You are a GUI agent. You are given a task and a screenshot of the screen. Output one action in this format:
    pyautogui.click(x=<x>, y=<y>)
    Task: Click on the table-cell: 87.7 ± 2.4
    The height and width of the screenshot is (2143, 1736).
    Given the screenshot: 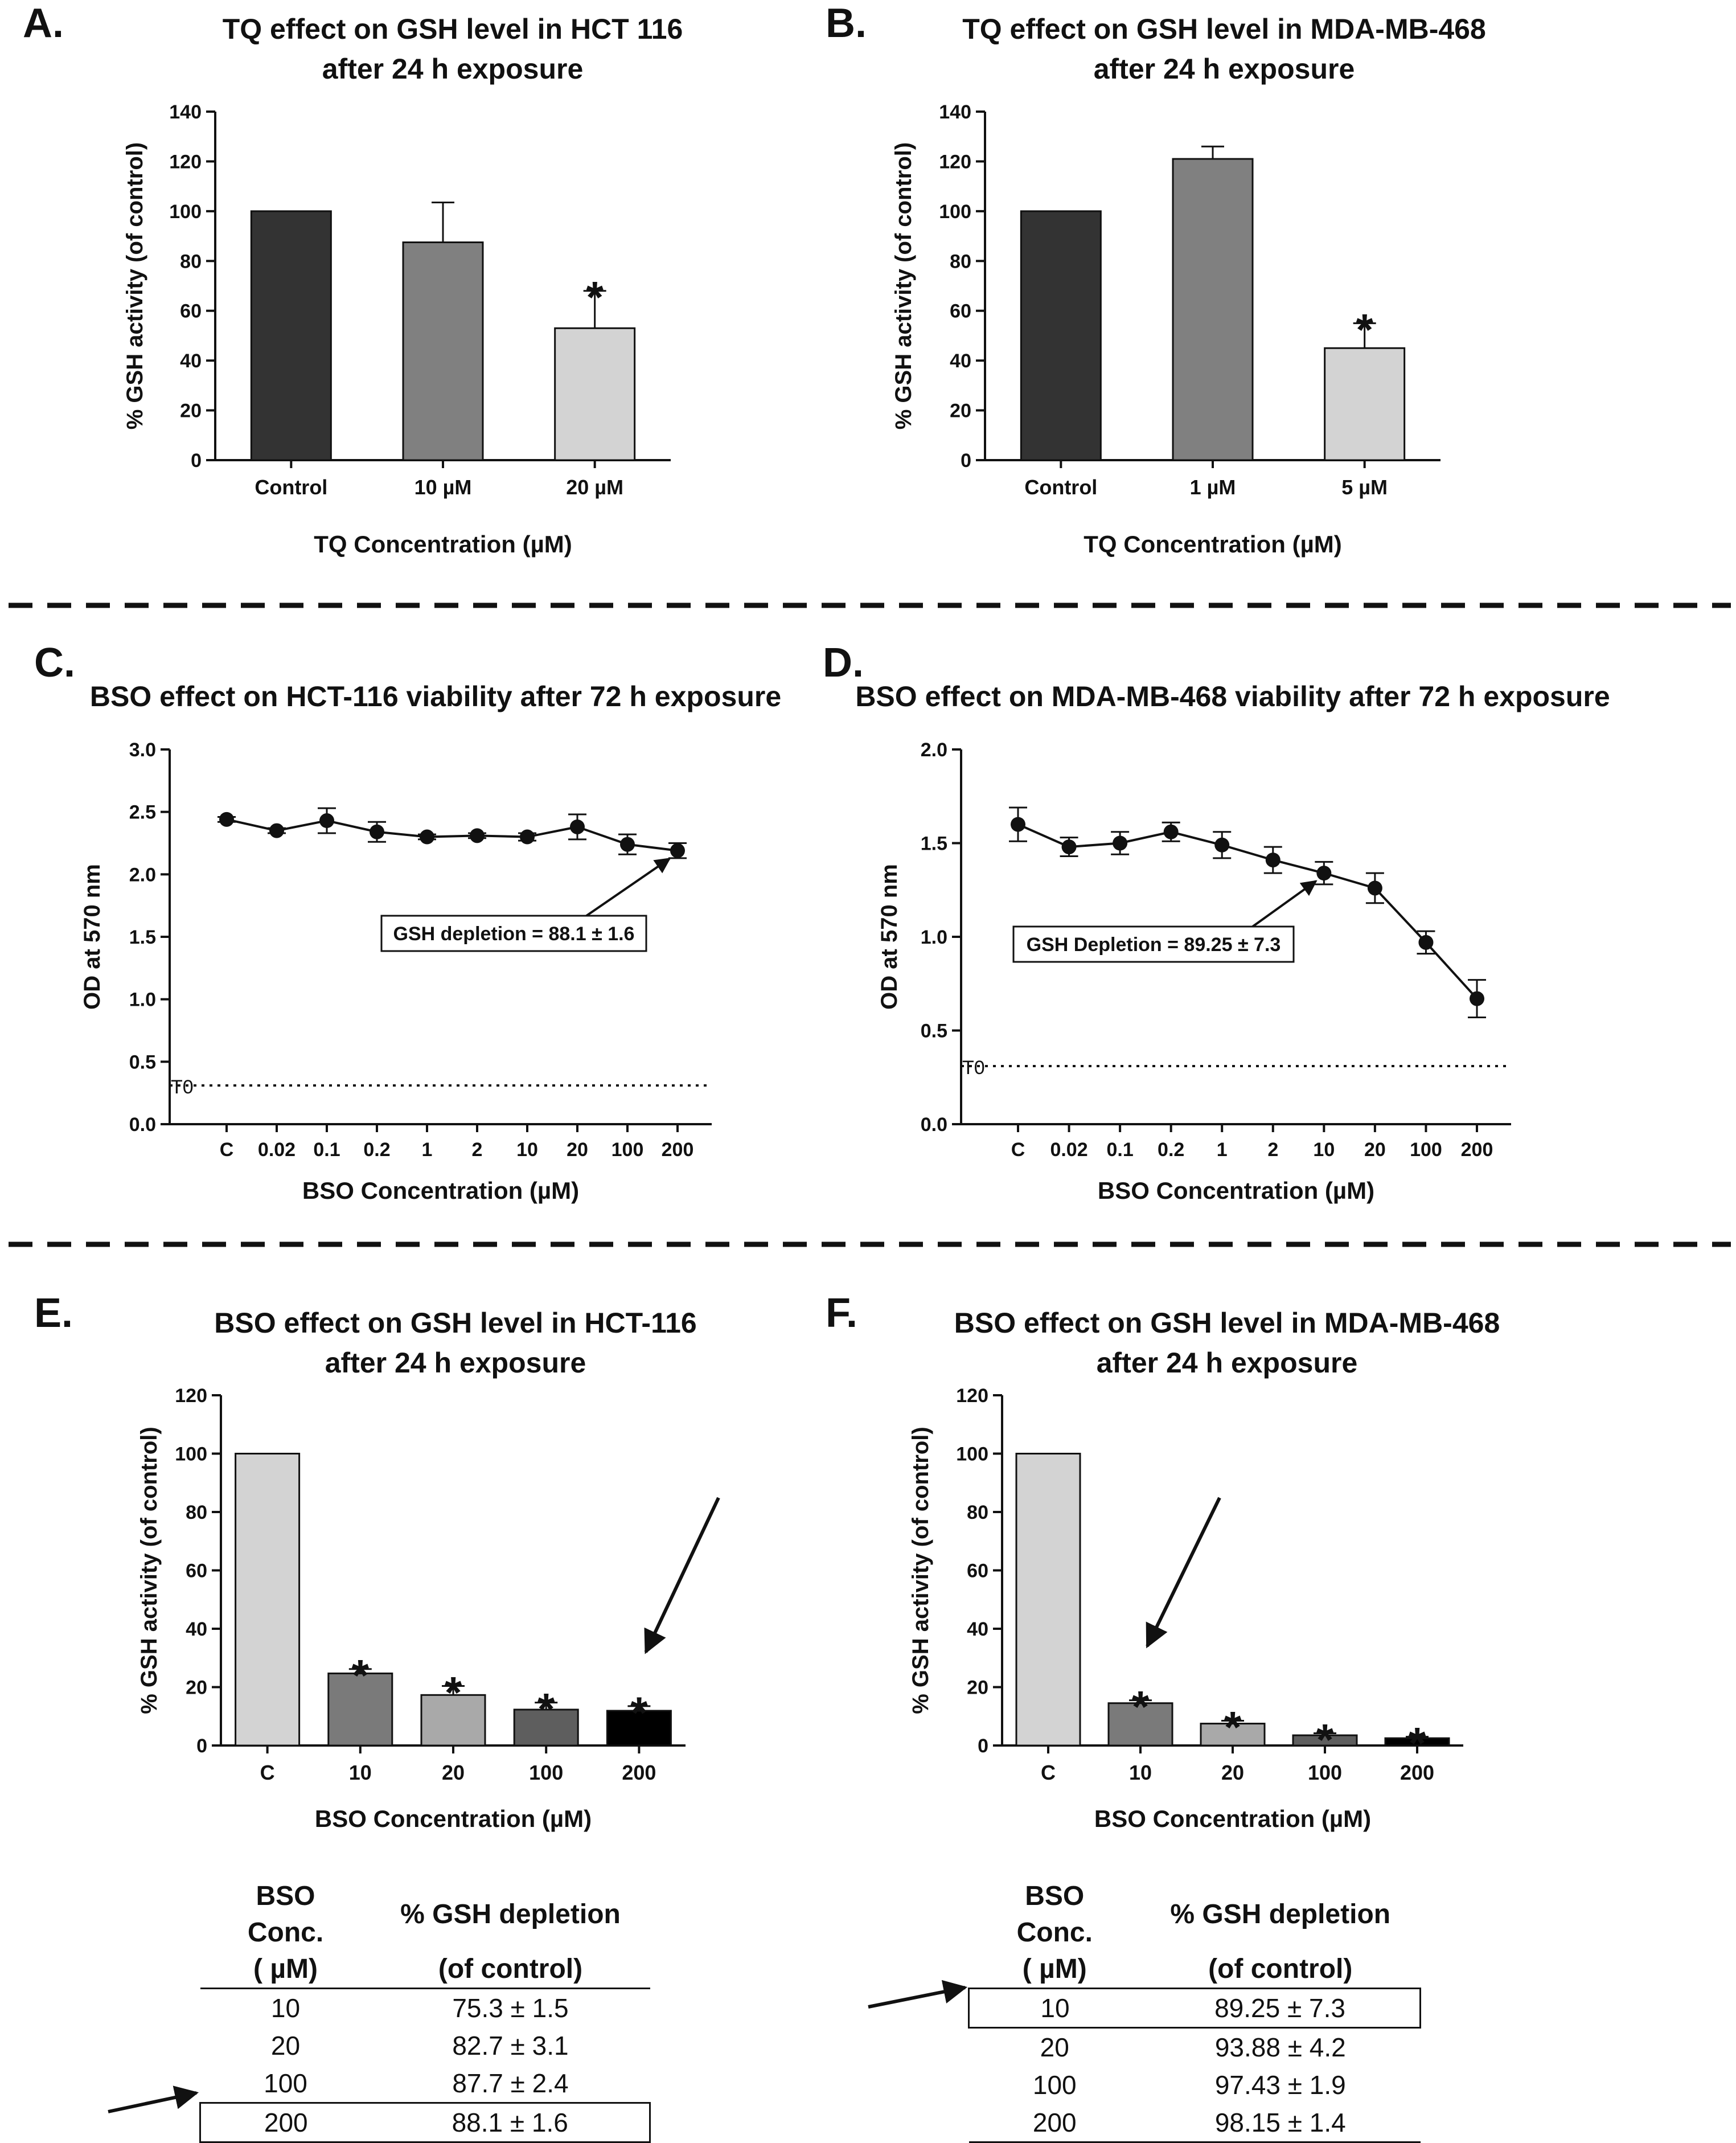 What is the action you would take?
    pyautogui.click(x=511, y=2083)
    